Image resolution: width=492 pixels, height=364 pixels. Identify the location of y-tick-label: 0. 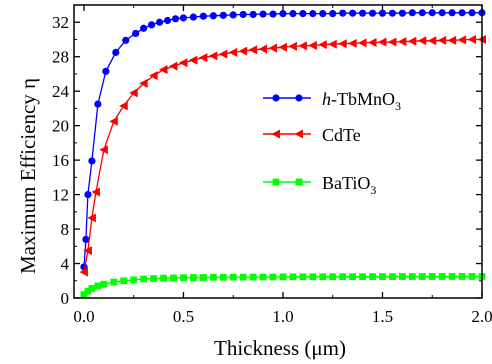
(65, 298).